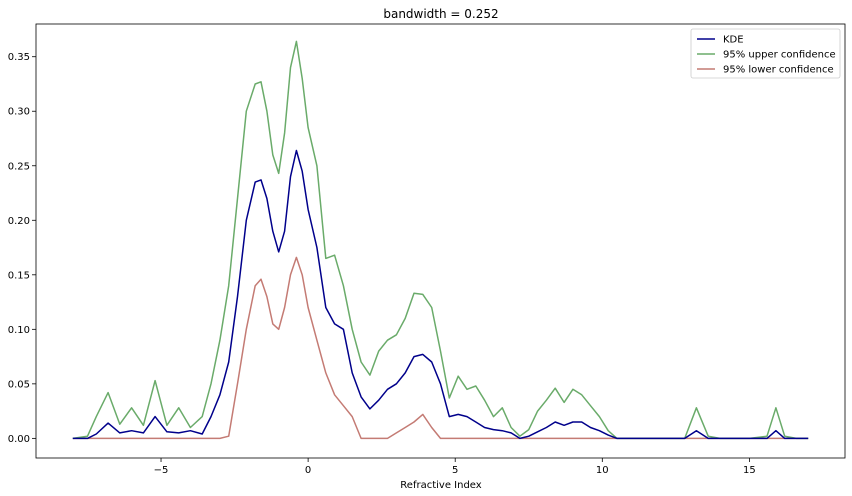 This screenshot has height=496, width=852. Describe the element at coordinates (778, 70) in the screenshot. I see `legend-label: 95% lower confidence` at that location.